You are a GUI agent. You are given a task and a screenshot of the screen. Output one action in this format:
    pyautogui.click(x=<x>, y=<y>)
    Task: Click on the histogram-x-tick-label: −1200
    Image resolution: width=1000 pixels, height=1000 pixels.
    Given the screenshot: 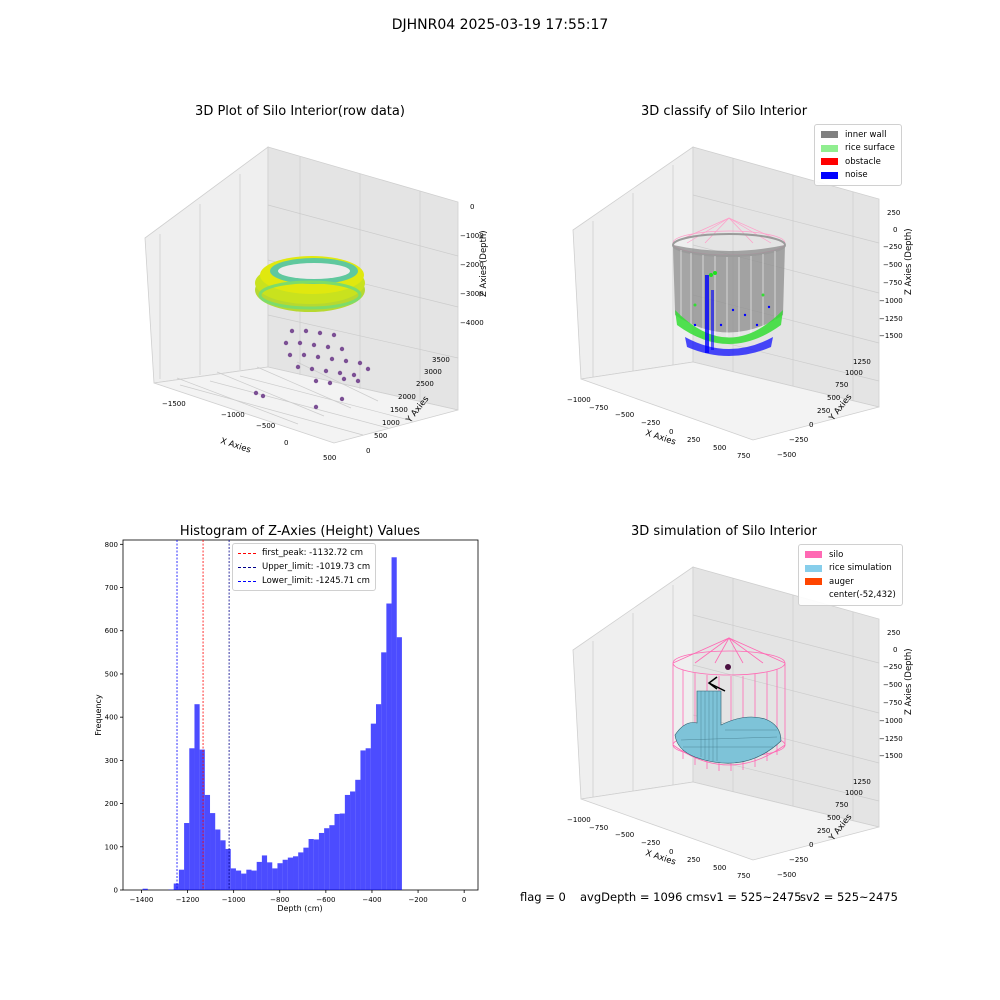 What is the action you would take?
    pyautogui.click(x=188, y=900)
    